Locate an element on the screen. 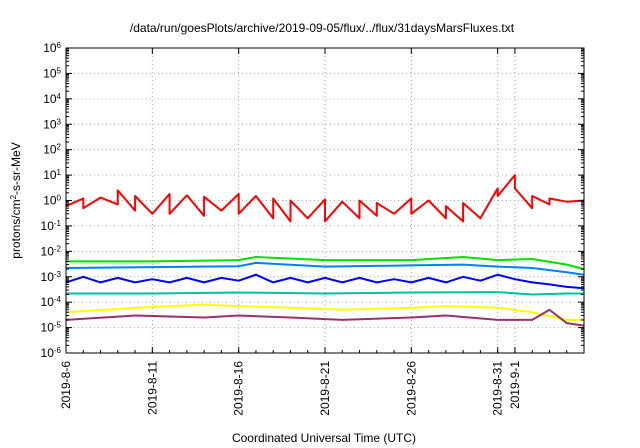 The width and height of the screenshot is (640, 448). y-tick-exponent: -5 is located at coordinates (58, 324).